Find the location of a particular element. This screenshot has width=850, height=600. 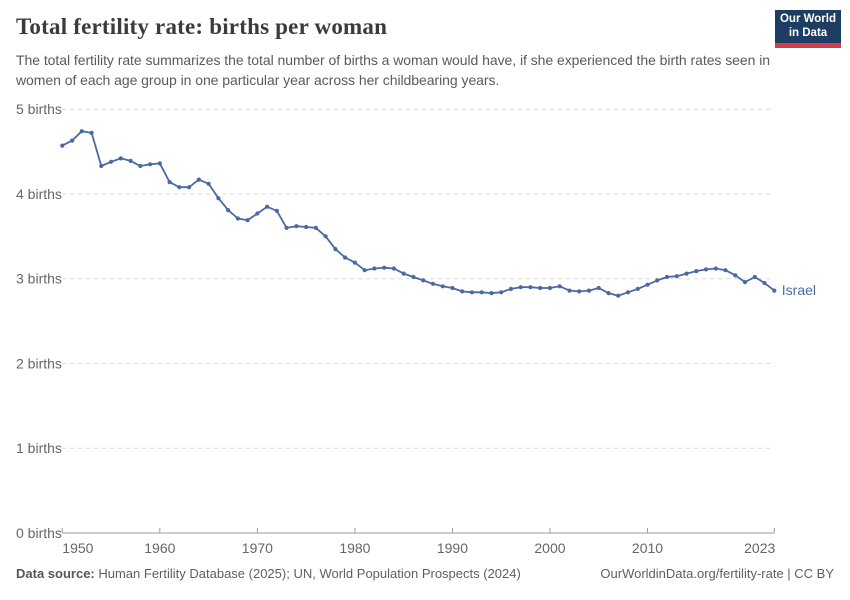

x-axis-tick-label: 1990 is located at coordinates (452, 548).